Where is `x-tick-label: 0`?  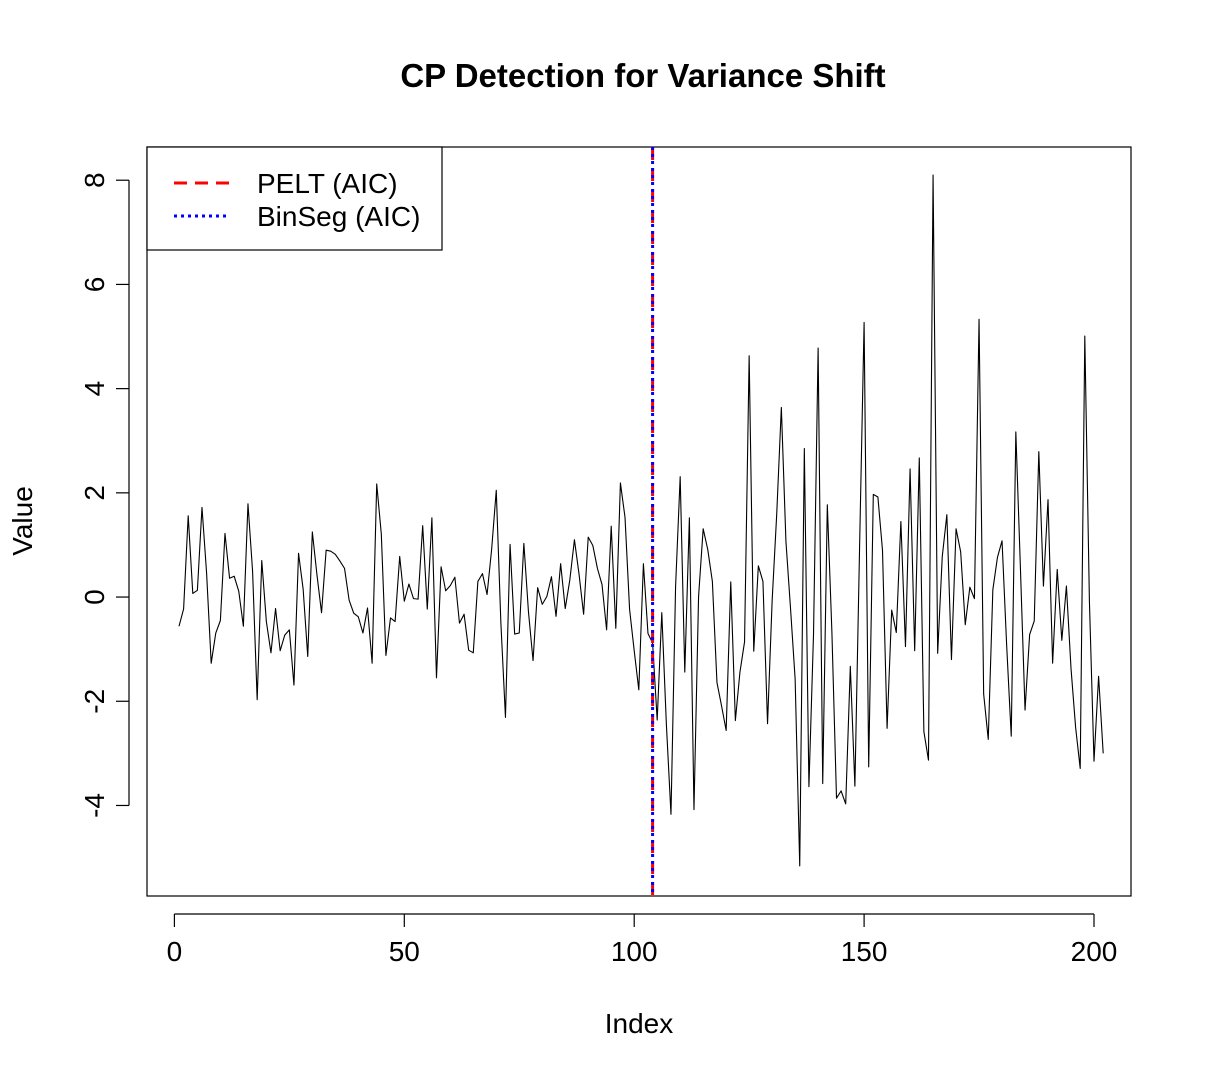
x-tick-label: 0 is located at coordinates (175, 951).